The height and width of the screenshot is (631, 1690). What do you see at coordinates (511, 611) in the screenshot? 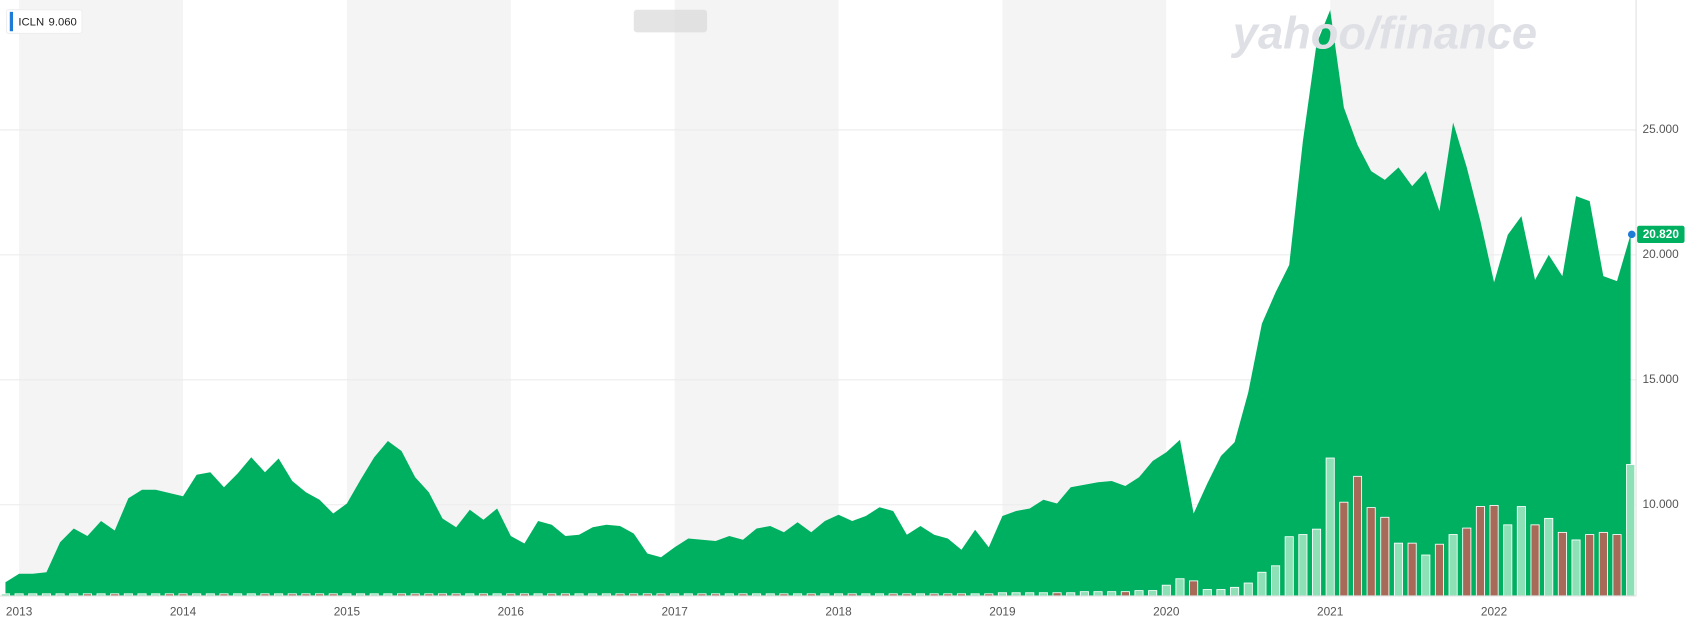
I see `x-tick-label: 2016` at bounding box center [511, 611].